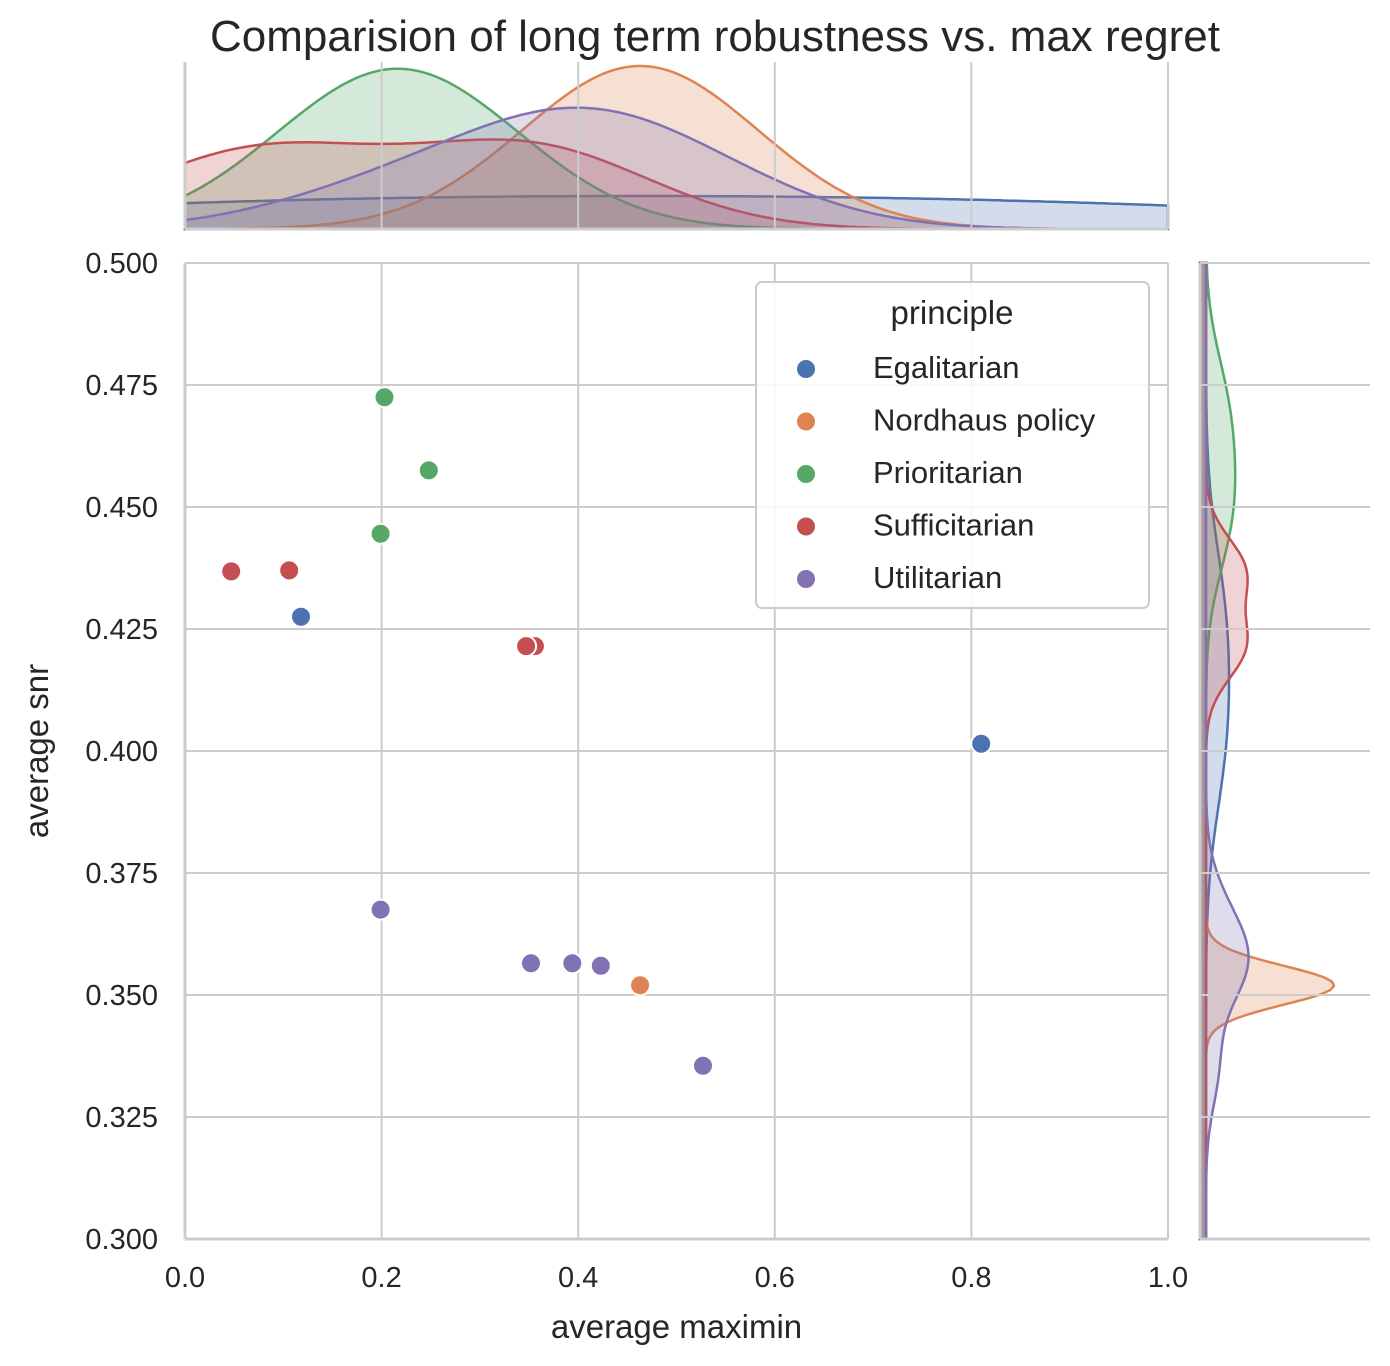 The width and height of the screenshot is (1390, 1366). I want to click on x-marginal-kde, so click(676, 147).